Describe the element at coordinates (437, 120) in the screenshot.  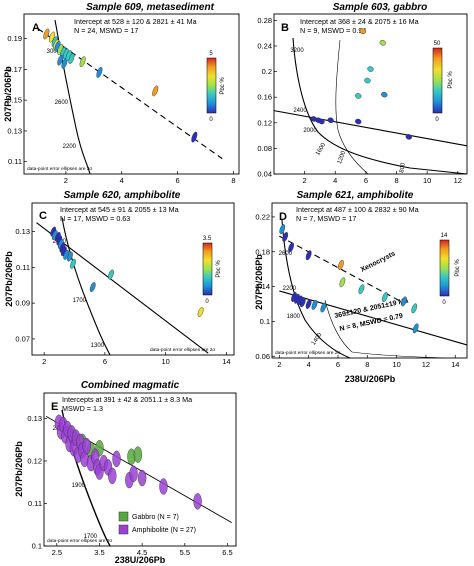
I see `panel-b-colorbar-min: 0` at that location.